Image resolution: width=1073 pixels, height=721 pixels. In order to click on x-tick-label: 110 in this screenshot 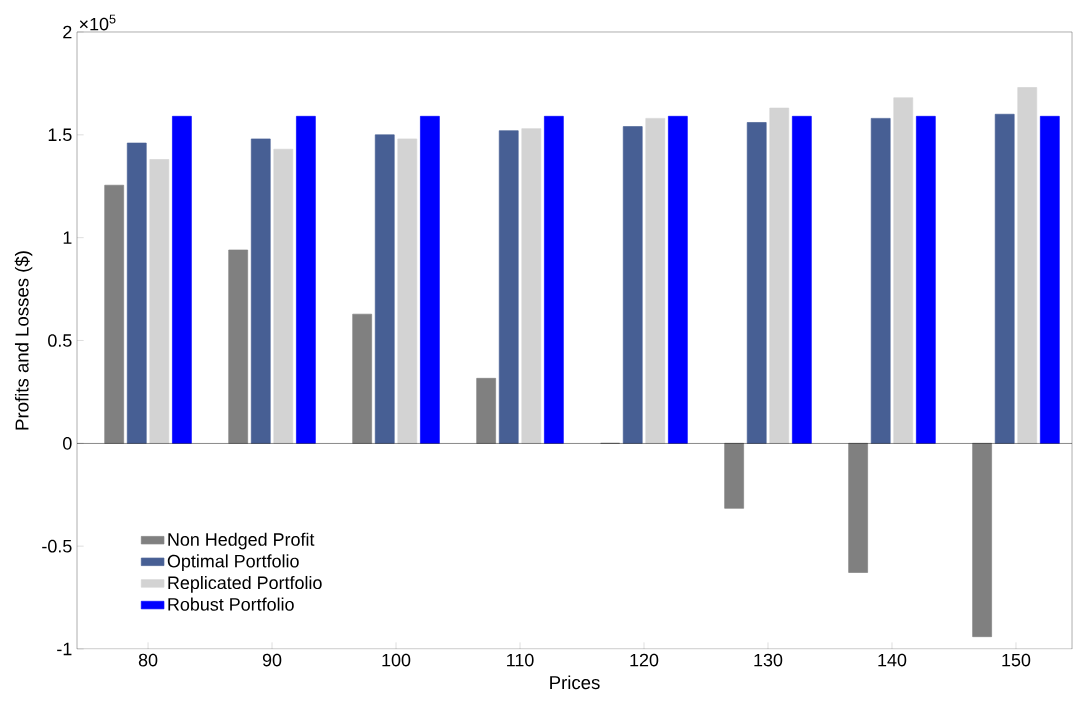, I will do `click(520, 660)`.